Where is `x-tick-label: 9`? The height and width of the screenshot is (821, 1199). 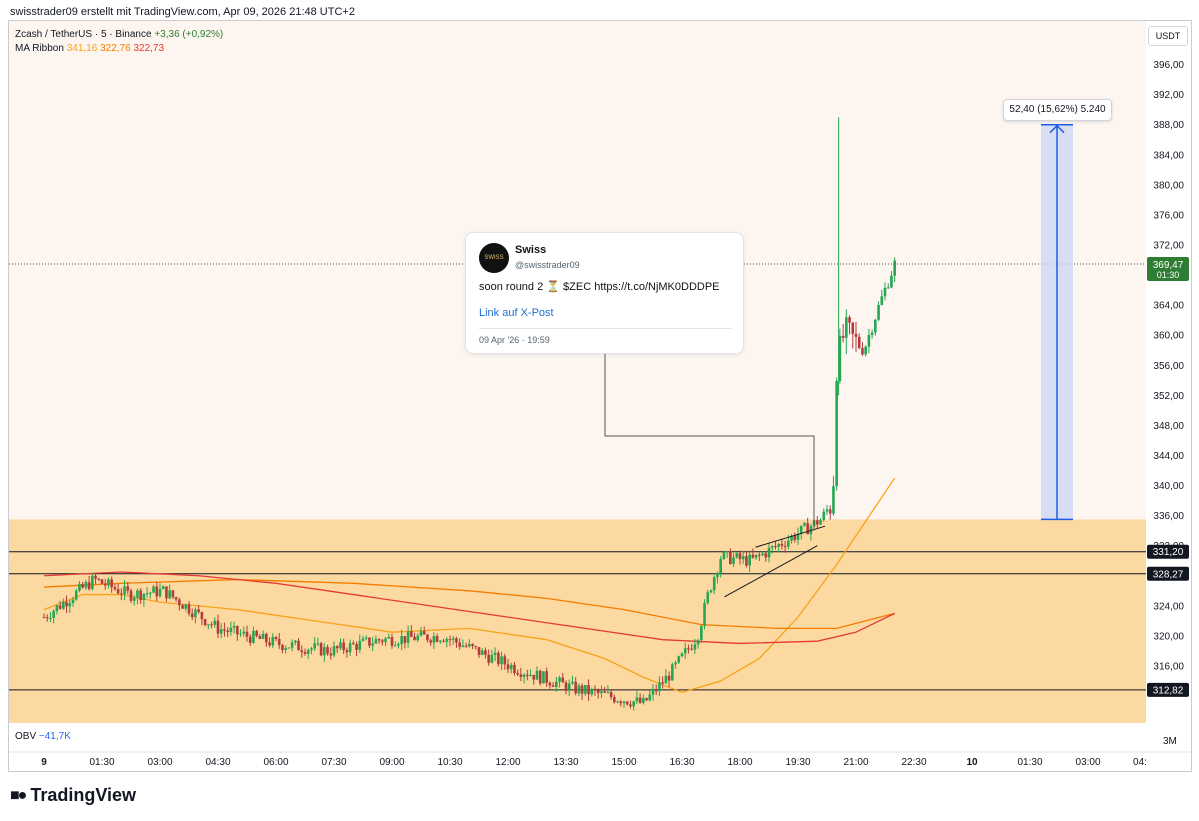
x-tick-label: 9 is located at coordinates (44, 762).